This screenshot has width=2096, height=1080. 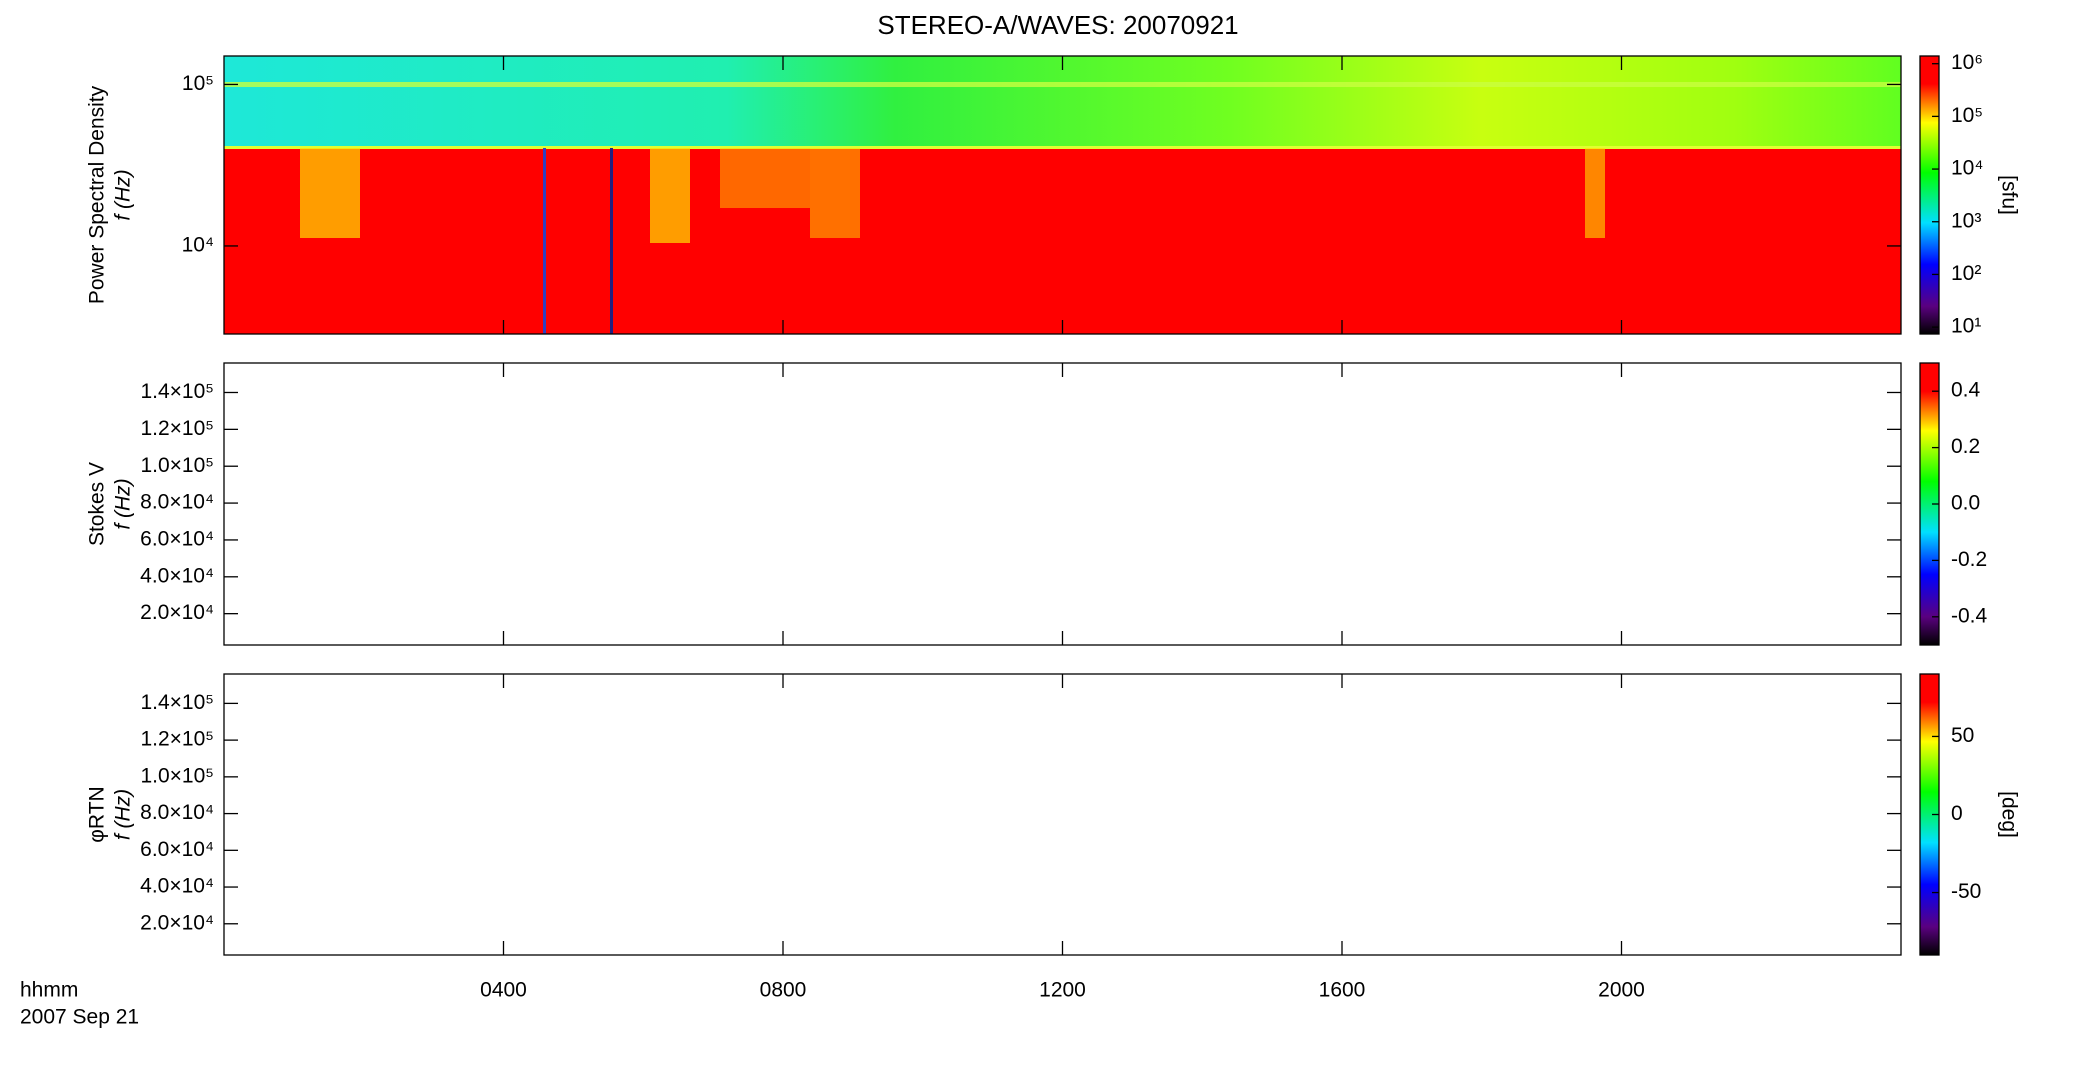 What do you see at coordinates (2008, 195) in the screenshot?
I see `colorbar-label: [sfu]` at bounding box center [2008, 195].